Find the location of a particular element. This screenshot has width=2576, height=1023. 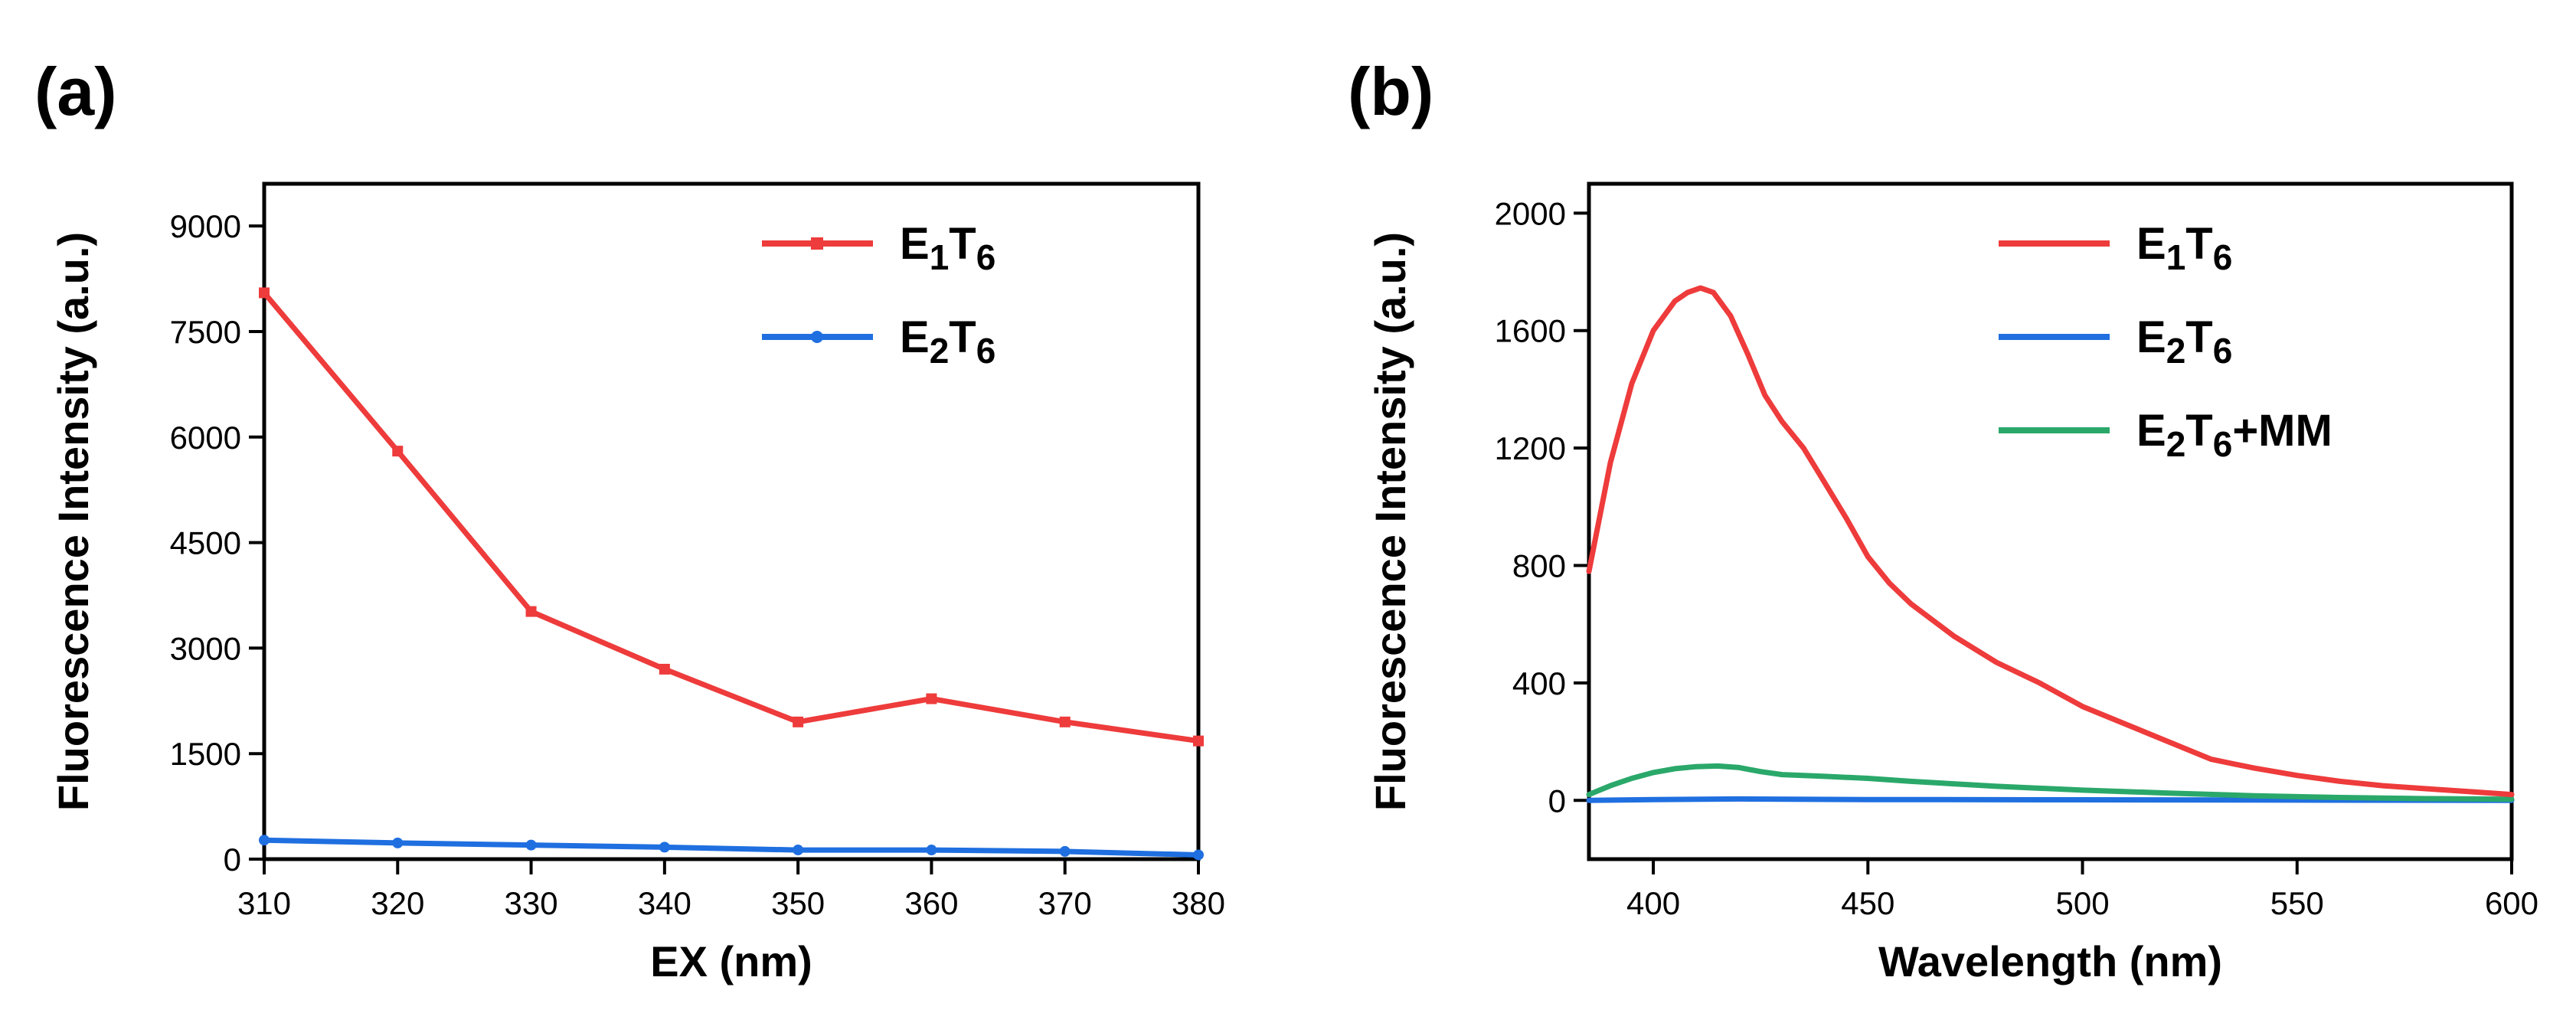

y-tick-label: 2000 is located at coordinates (1530, 213).